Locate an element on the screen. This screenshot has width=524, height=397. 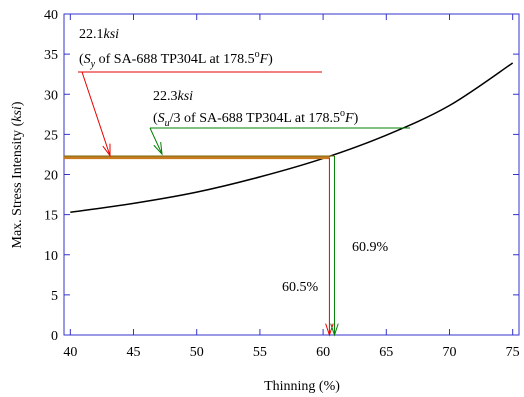
green-annotation-value: 22.3ksi is located at coordinates (173, 96).